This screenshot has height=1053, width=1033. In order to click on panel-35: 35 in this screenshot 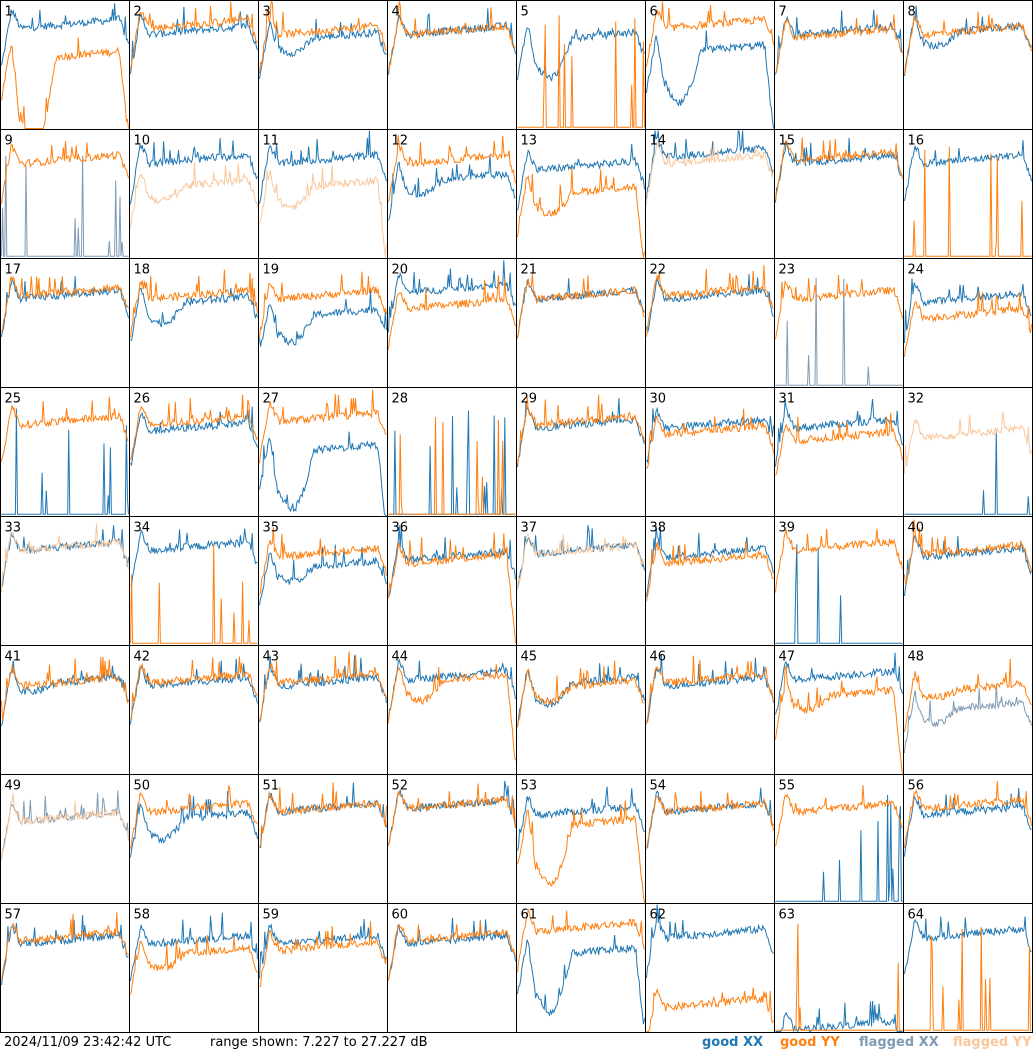, I will do `click(323, 581)`.